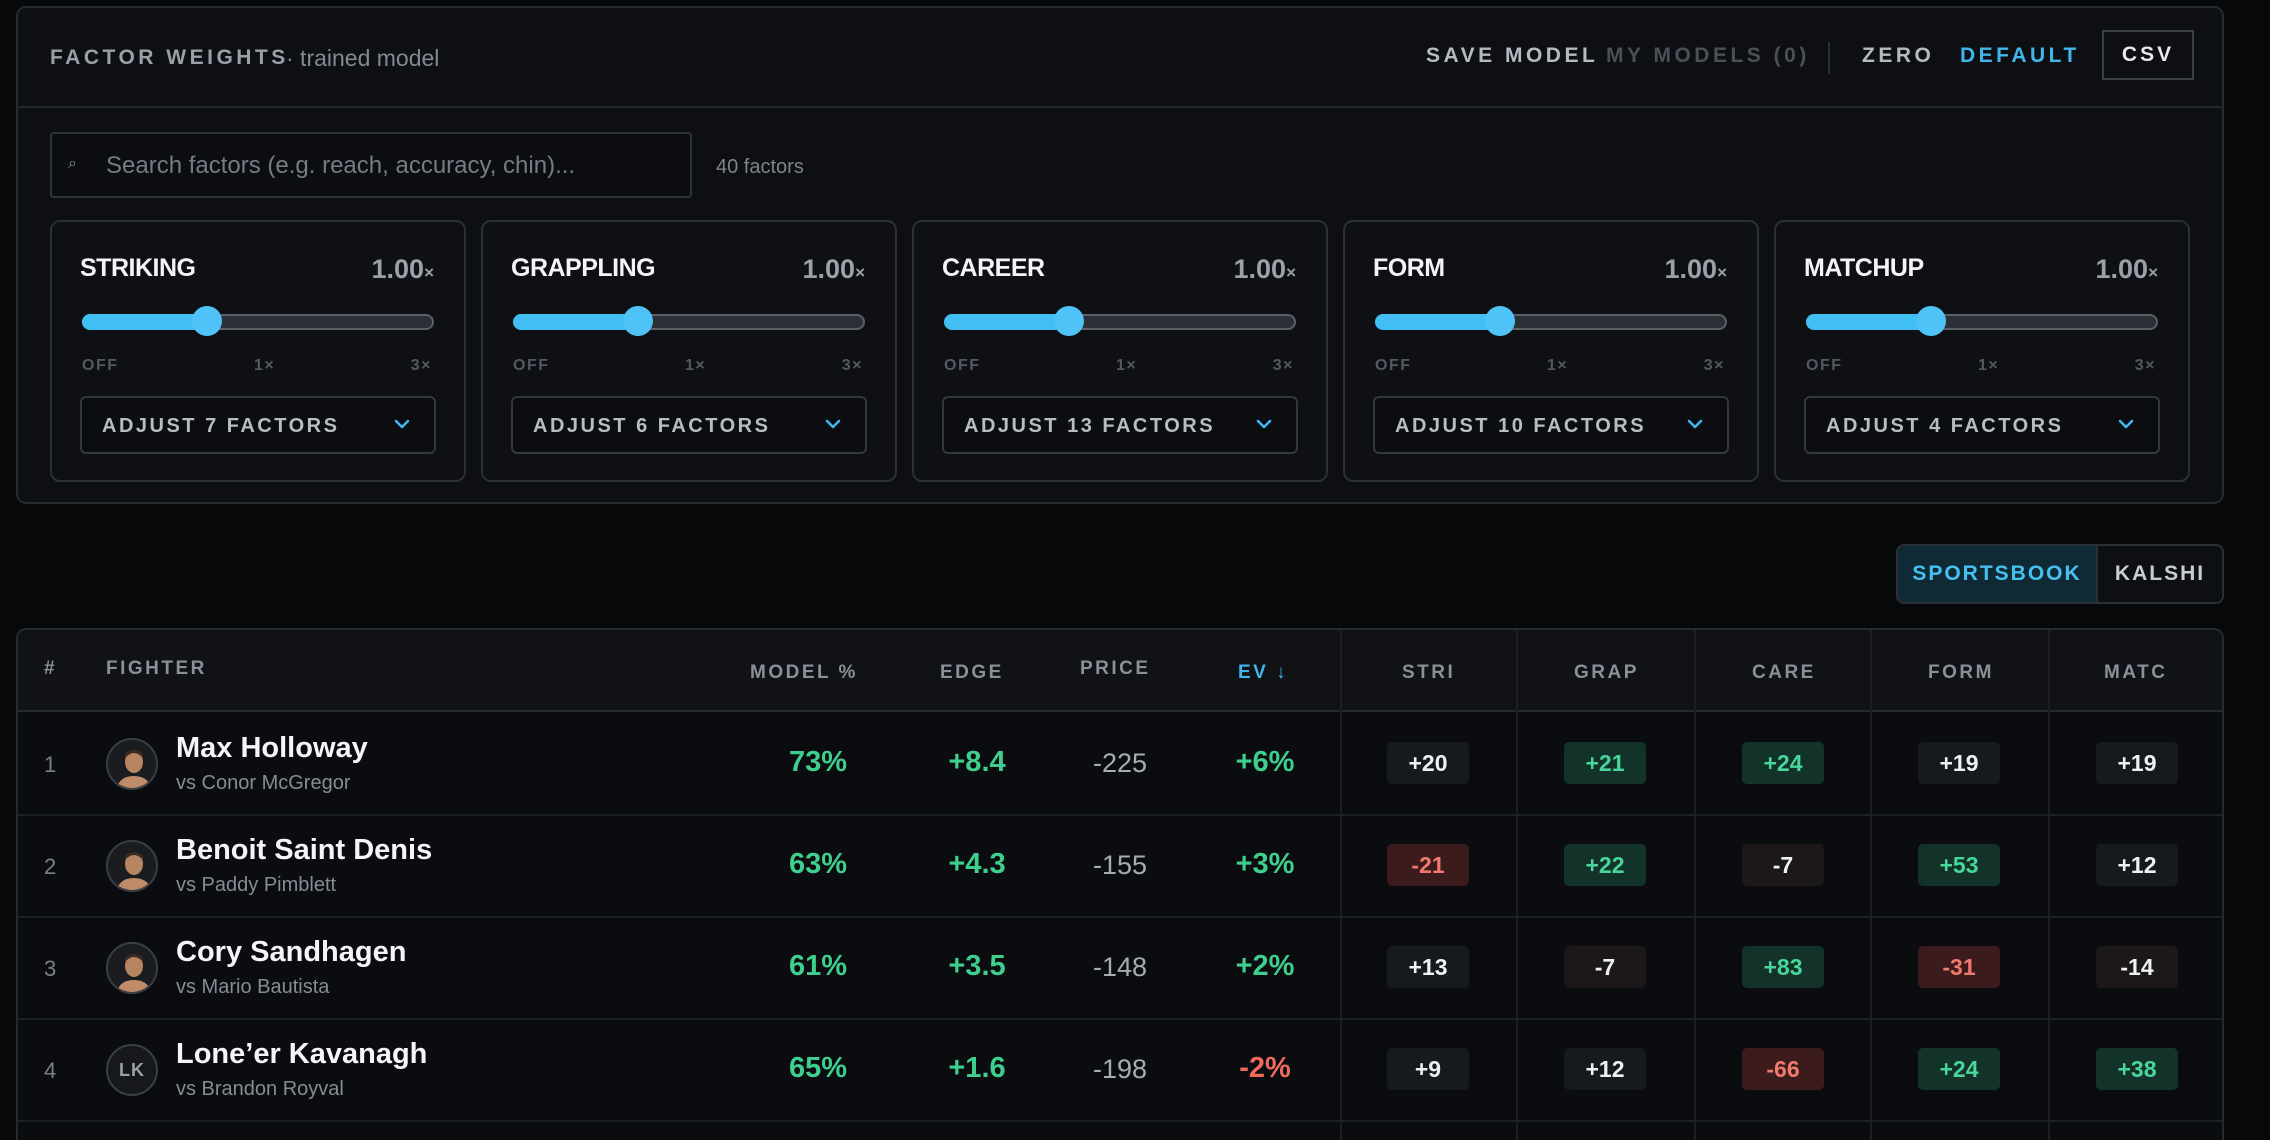 The width and height of the screenshot is (2270, 1140). What do you see at coordinates (304, 850) in the screenshot?
I see `fighter-name: Benoit Saint Denis` at bounding box center [304, 850].